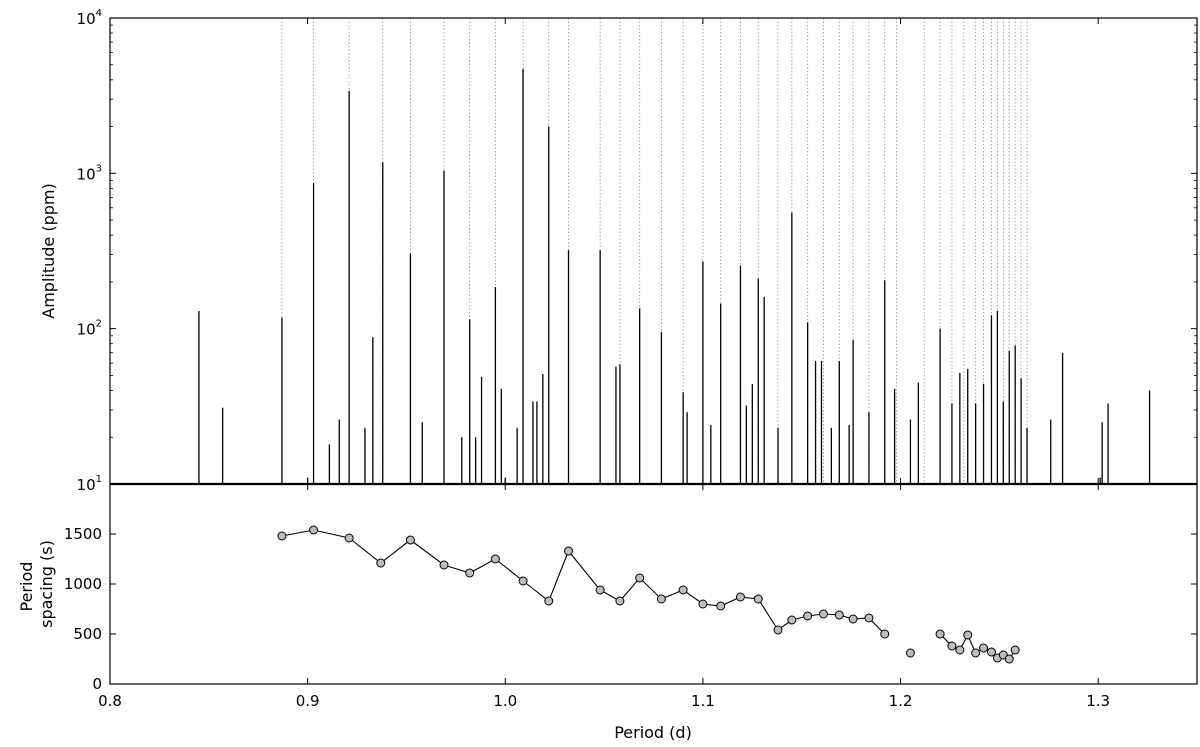 The height and width of the screenshot is (747, 1200). I want to click on spacing-series-line, so click(583, 582).